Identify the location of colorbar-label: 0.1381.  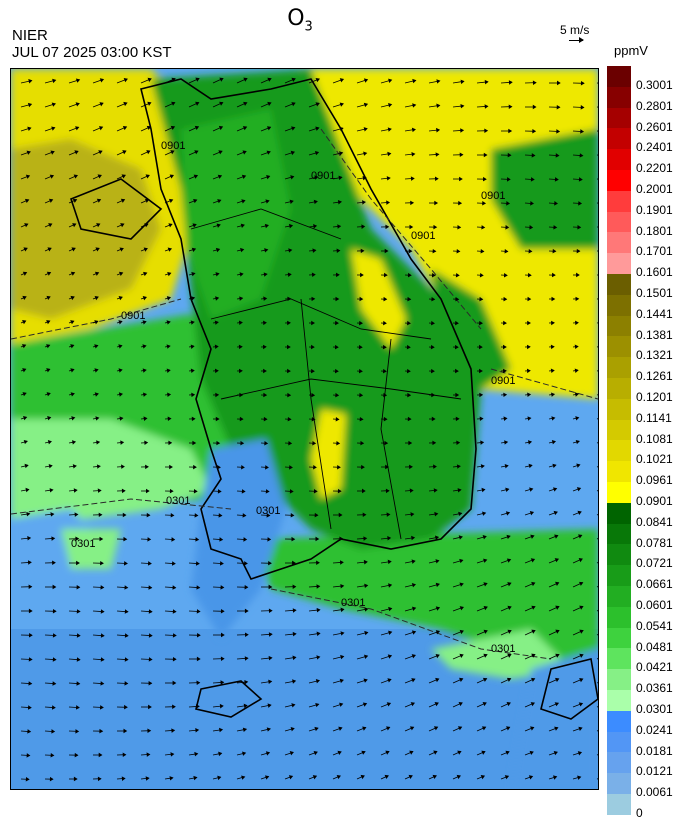
(654, 335).